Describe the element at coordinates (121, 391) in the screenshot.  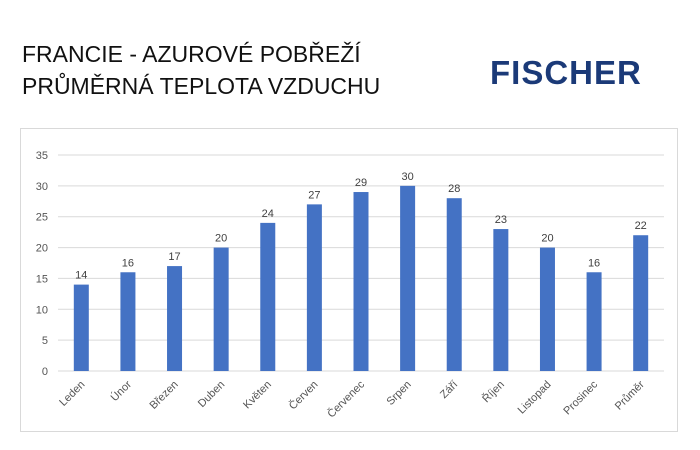
I see `x-tick-label: Únor` at that location.